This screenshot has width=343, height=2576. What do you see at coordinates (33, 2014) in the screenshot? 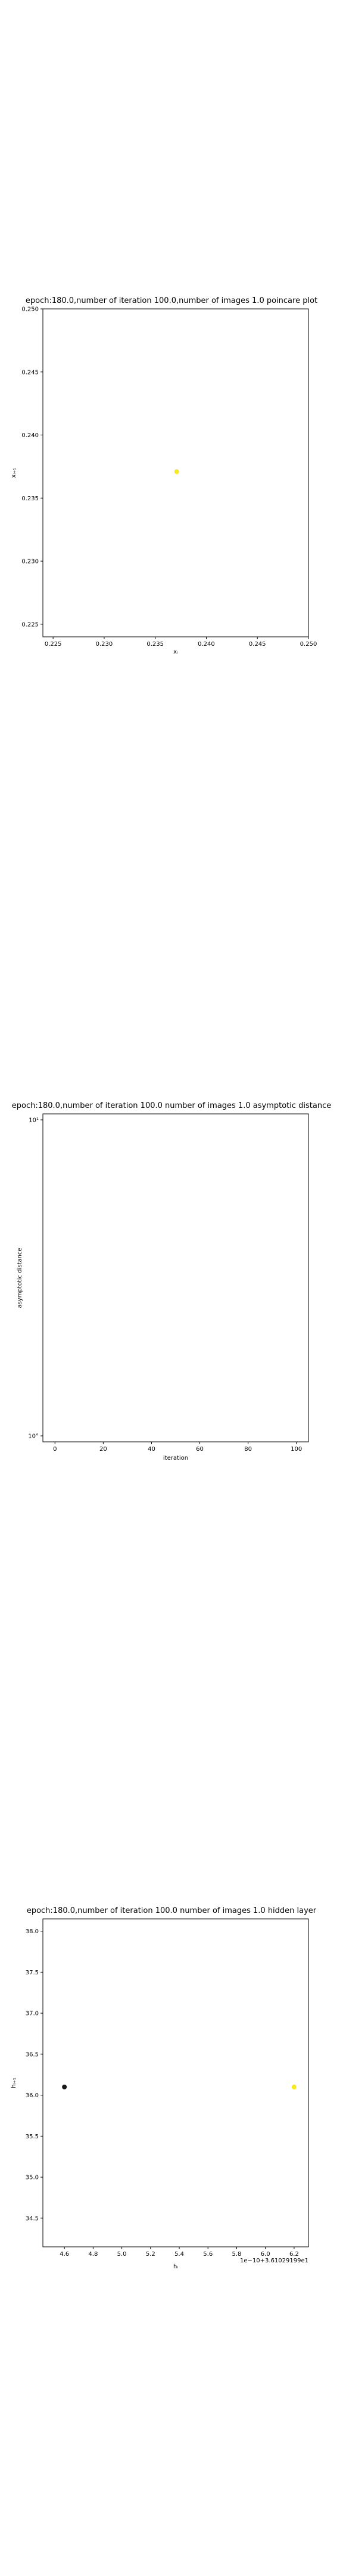
I see `hidden-layer-y-tick-label: 37.0` at bounding box center [33, 2014].